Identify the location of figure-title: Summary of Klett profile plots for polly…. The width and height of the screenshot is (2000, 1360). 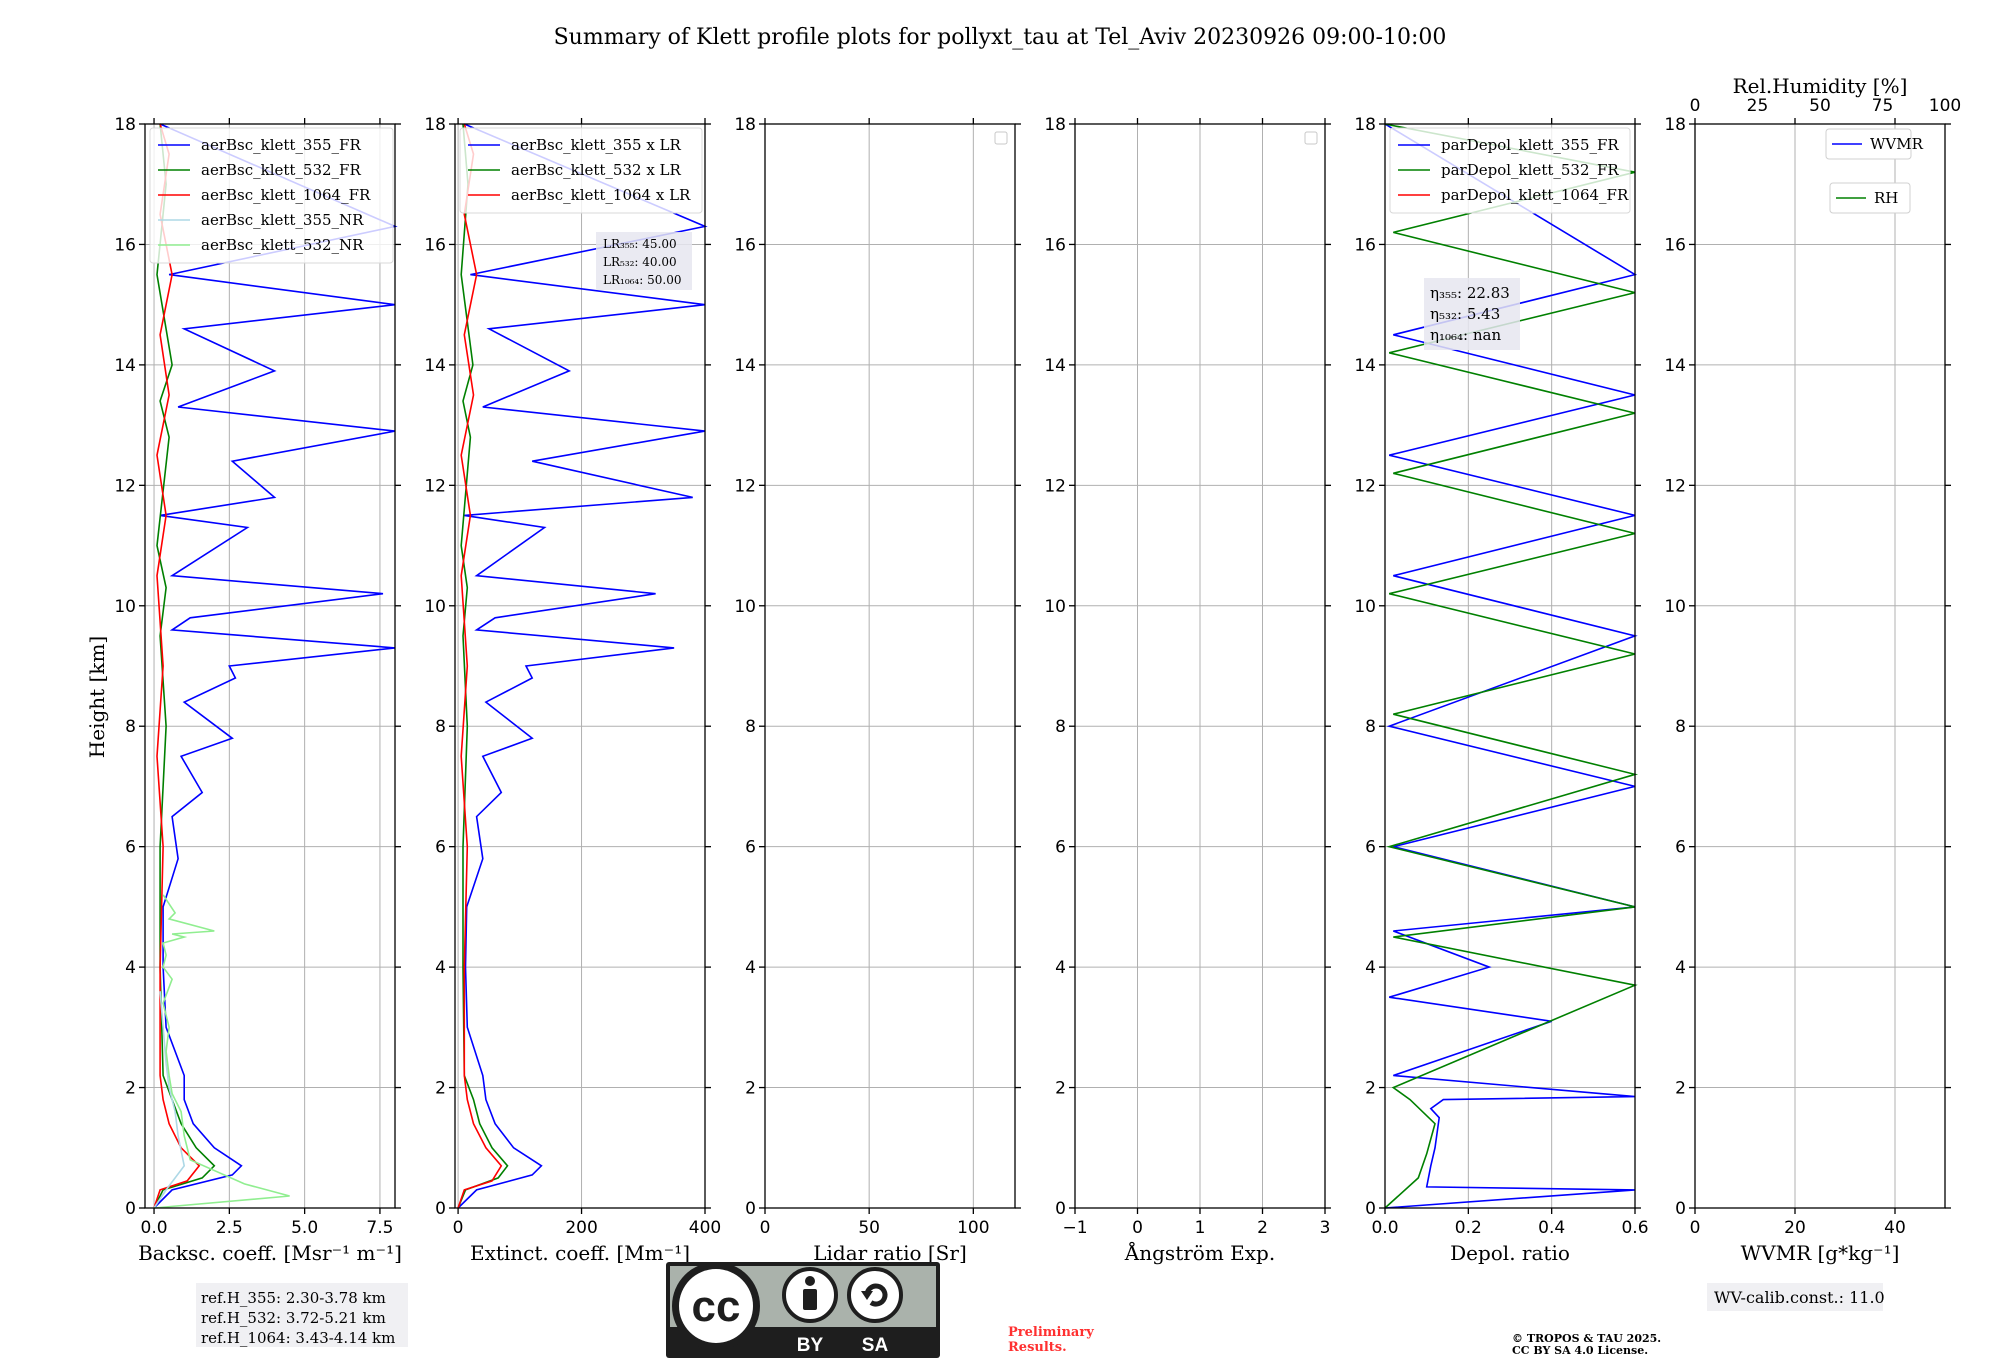
(1000, 37).